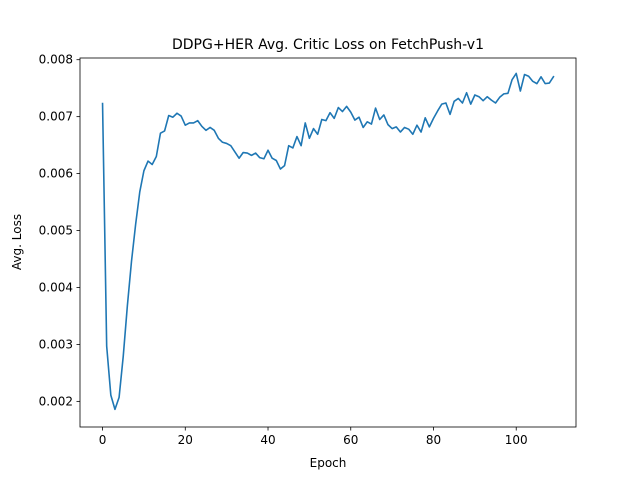 The image size is (640, 480). What do you see at coordinates (350, 440) in the screenshot?
I see `x-tick-label-3: 60` at bounding box center [350, 440].